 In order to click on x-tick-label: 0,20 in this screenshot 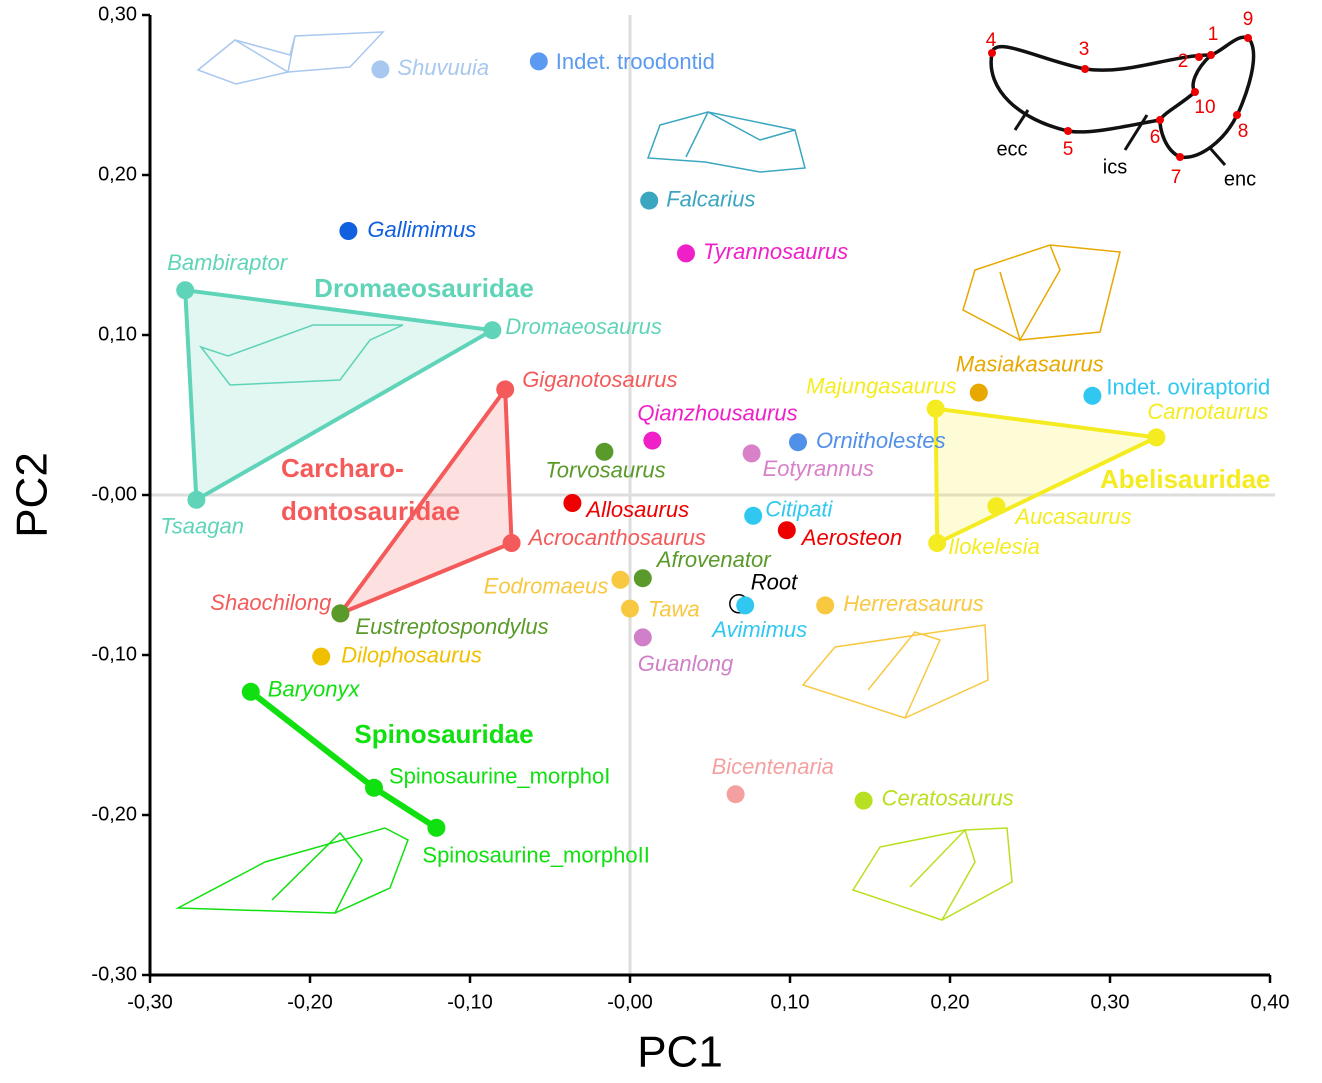, I will do `click(950, 1002)`.